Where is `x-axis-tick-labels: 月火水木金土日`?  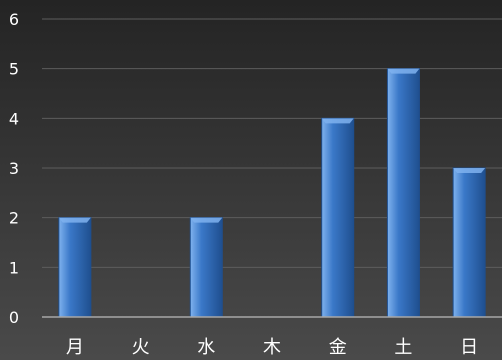 x-axis-tick-labels: 月火水木金土日 is located at coordinates (272, 347).